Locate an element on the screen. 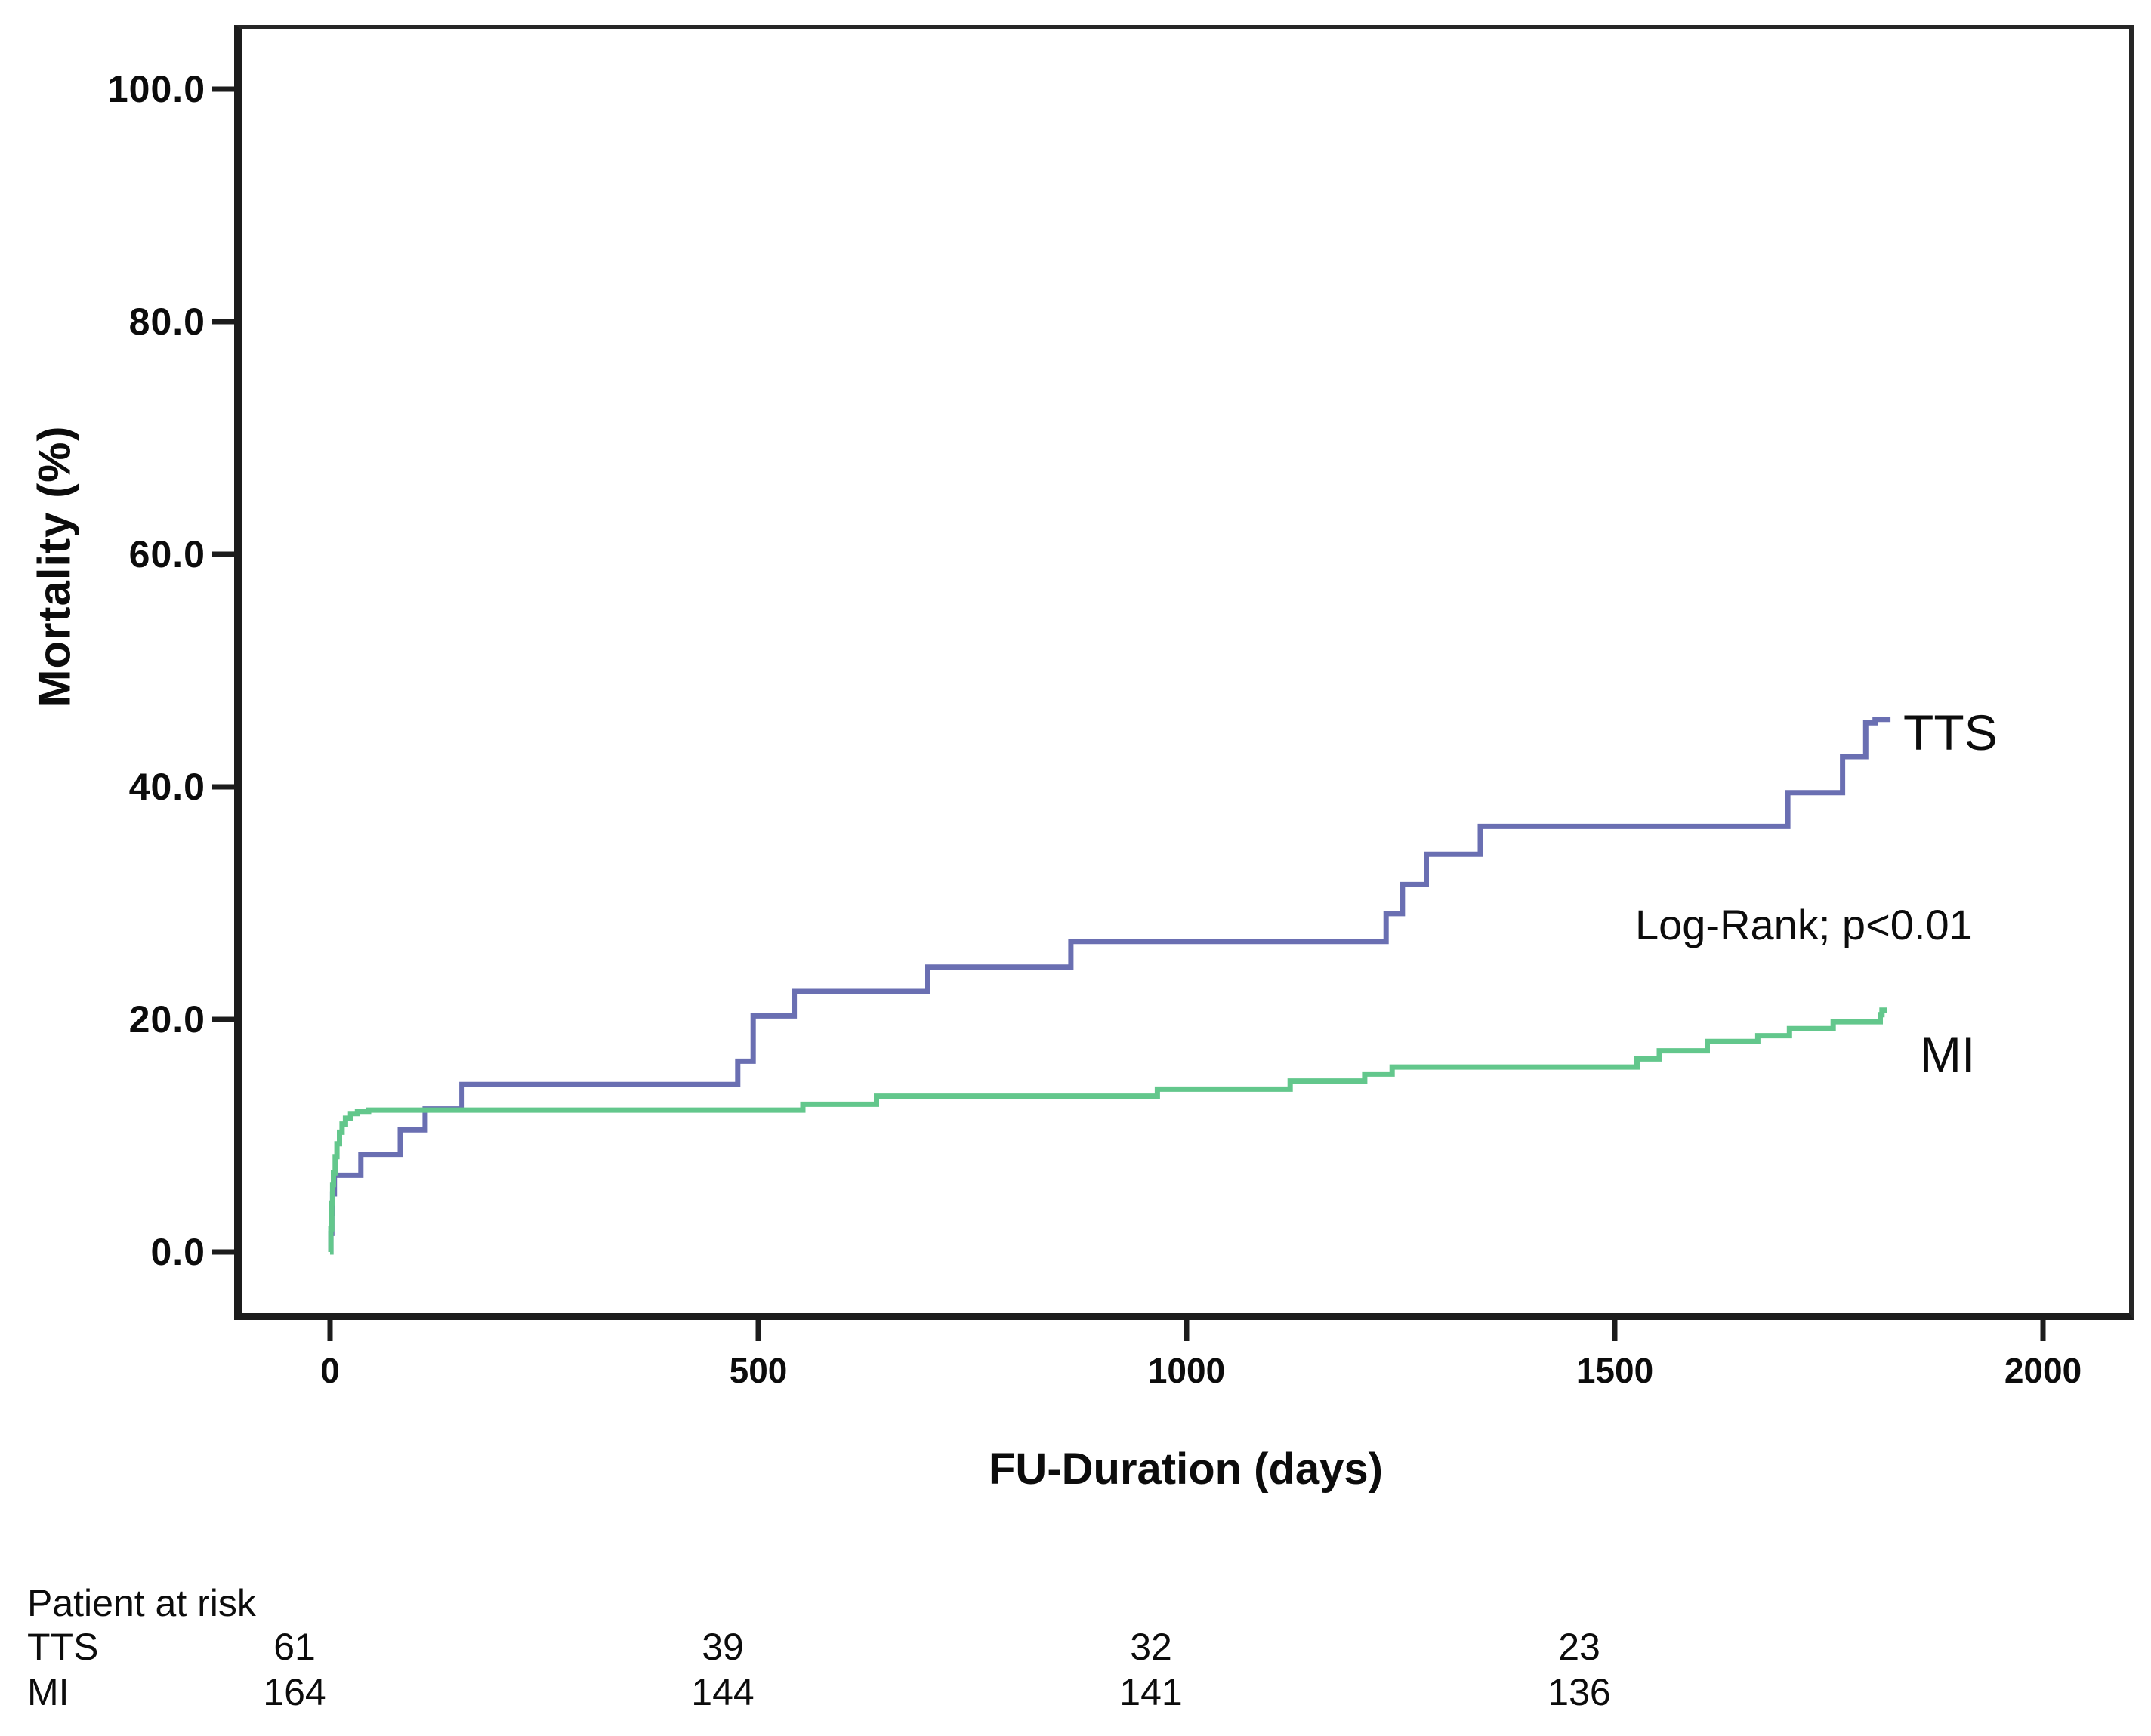  mi-curve-label: MI is located at coordinates (1948, 1054).